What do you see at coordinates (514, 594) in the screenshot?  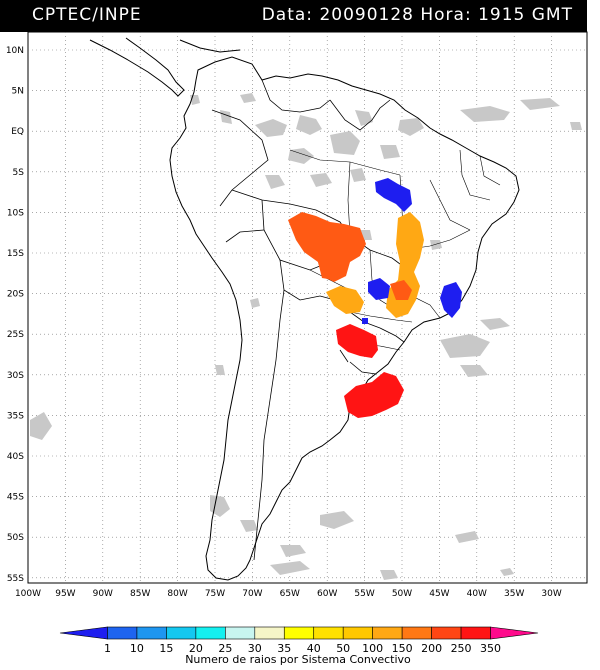 I see `lon-label: 35W` at bounding box center [514, 594].